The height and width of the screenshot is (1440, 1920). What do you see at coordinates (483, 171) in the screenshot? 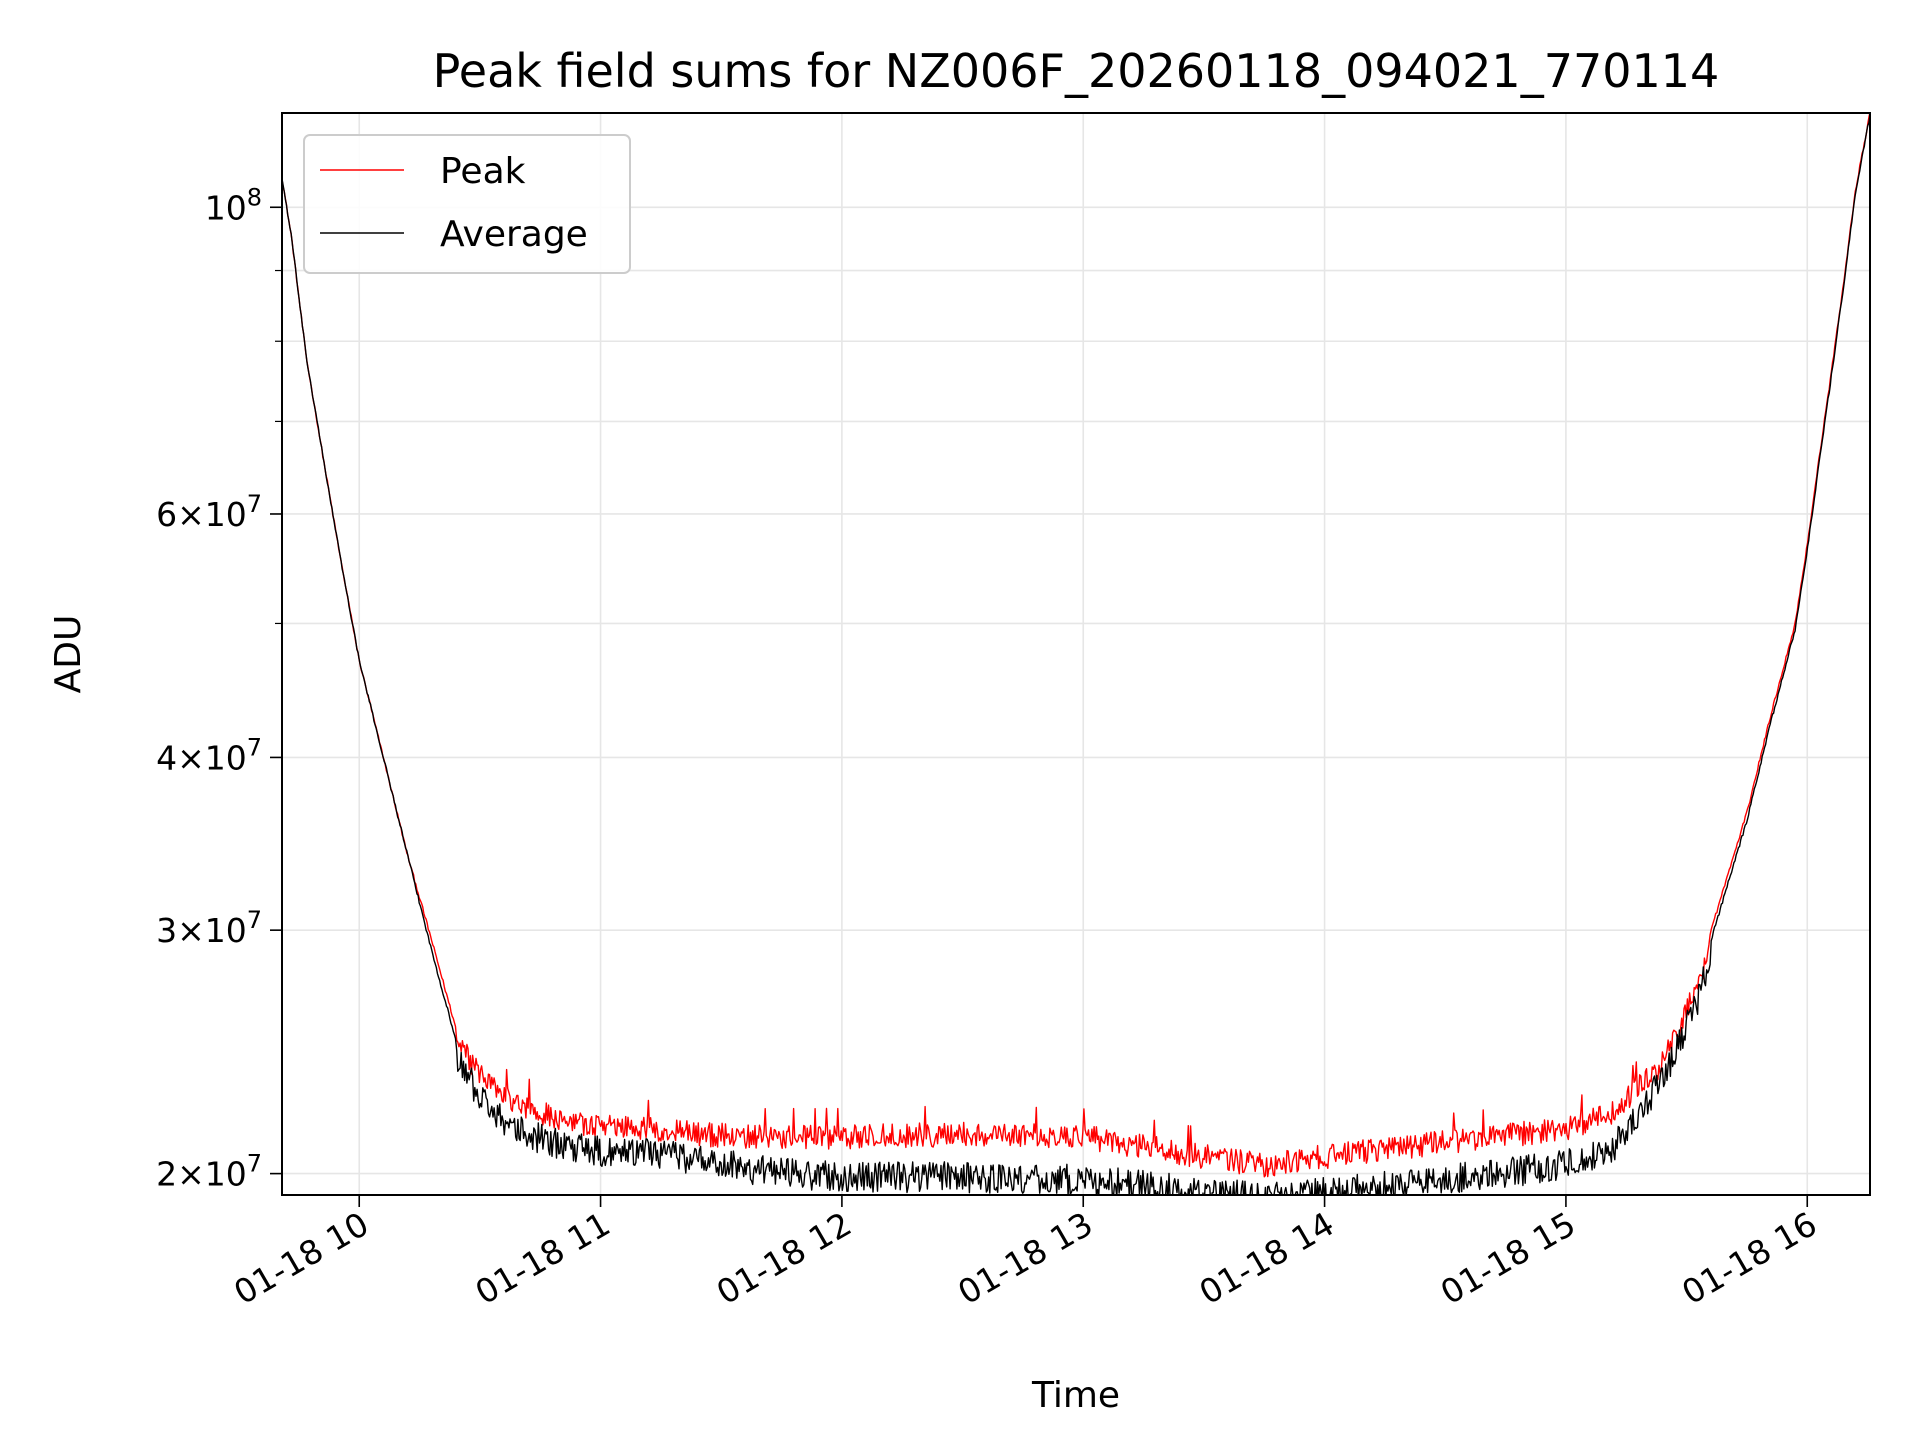
I see `legend-peak-label: Peak` at bounding box center [483, 171].